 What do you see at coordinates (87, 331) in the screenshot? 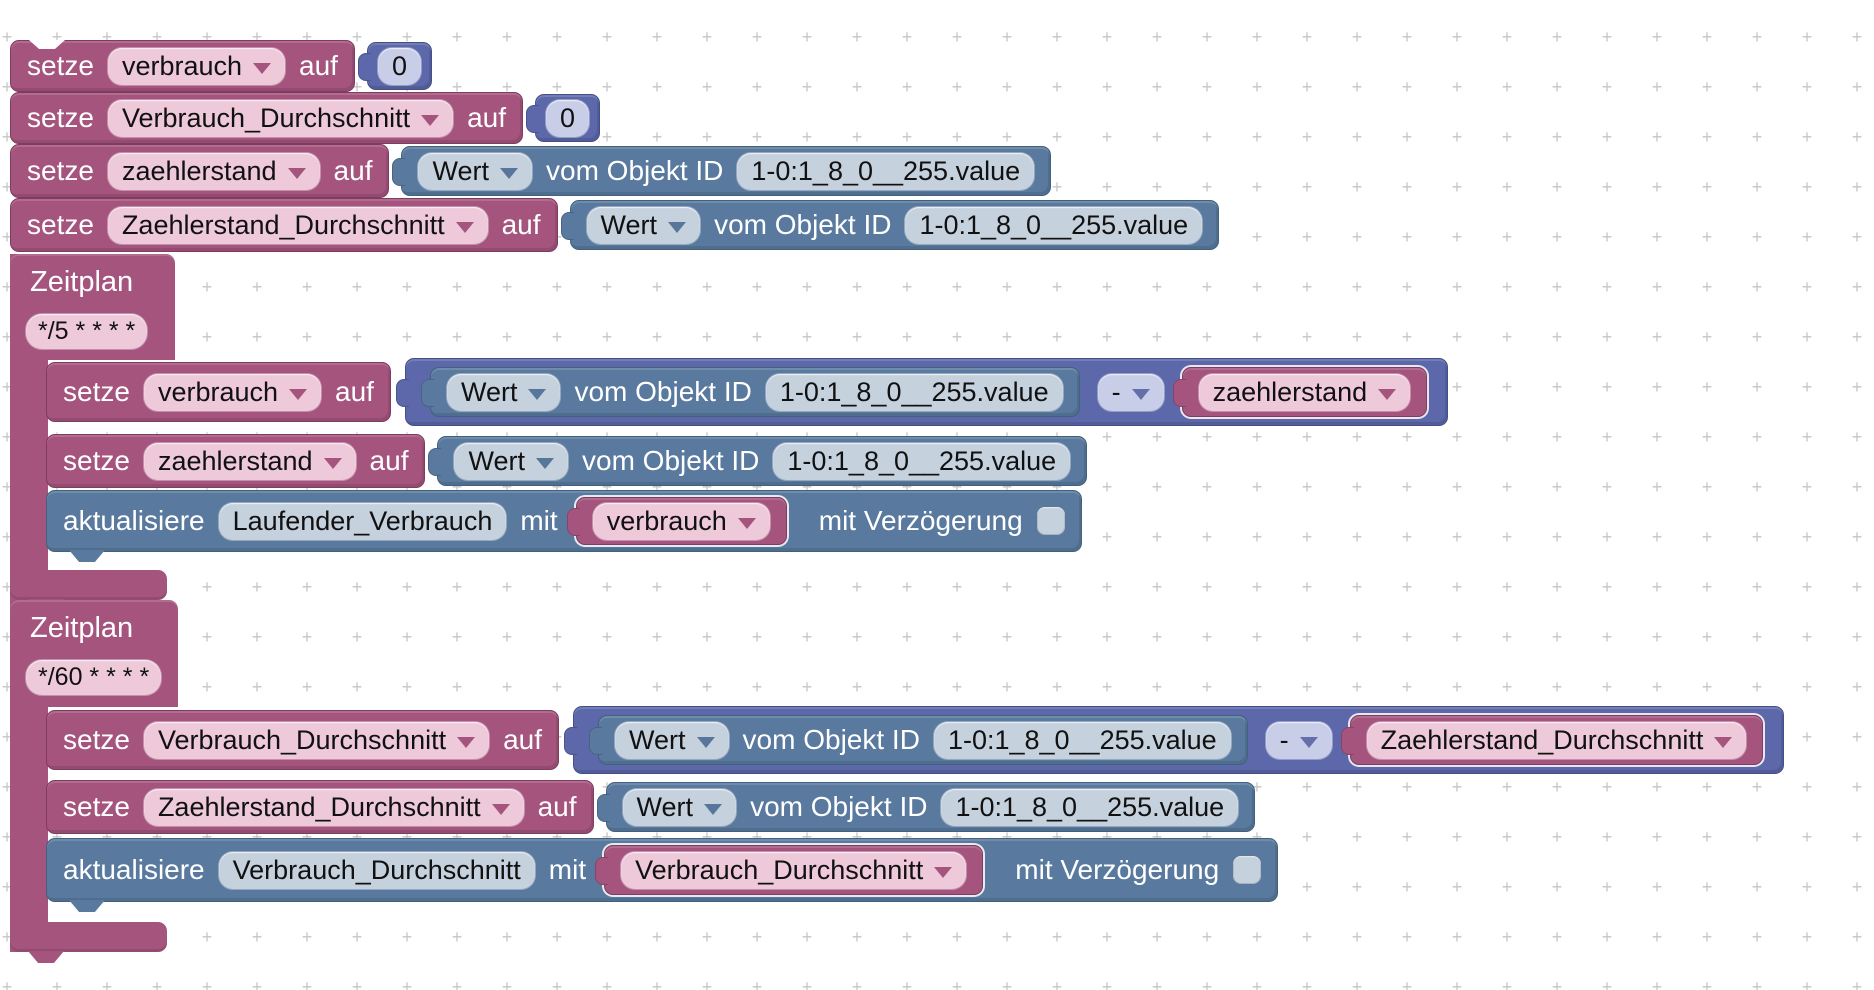
I see `cron-field: */5 * * * *` at bounding box center [87, 331].